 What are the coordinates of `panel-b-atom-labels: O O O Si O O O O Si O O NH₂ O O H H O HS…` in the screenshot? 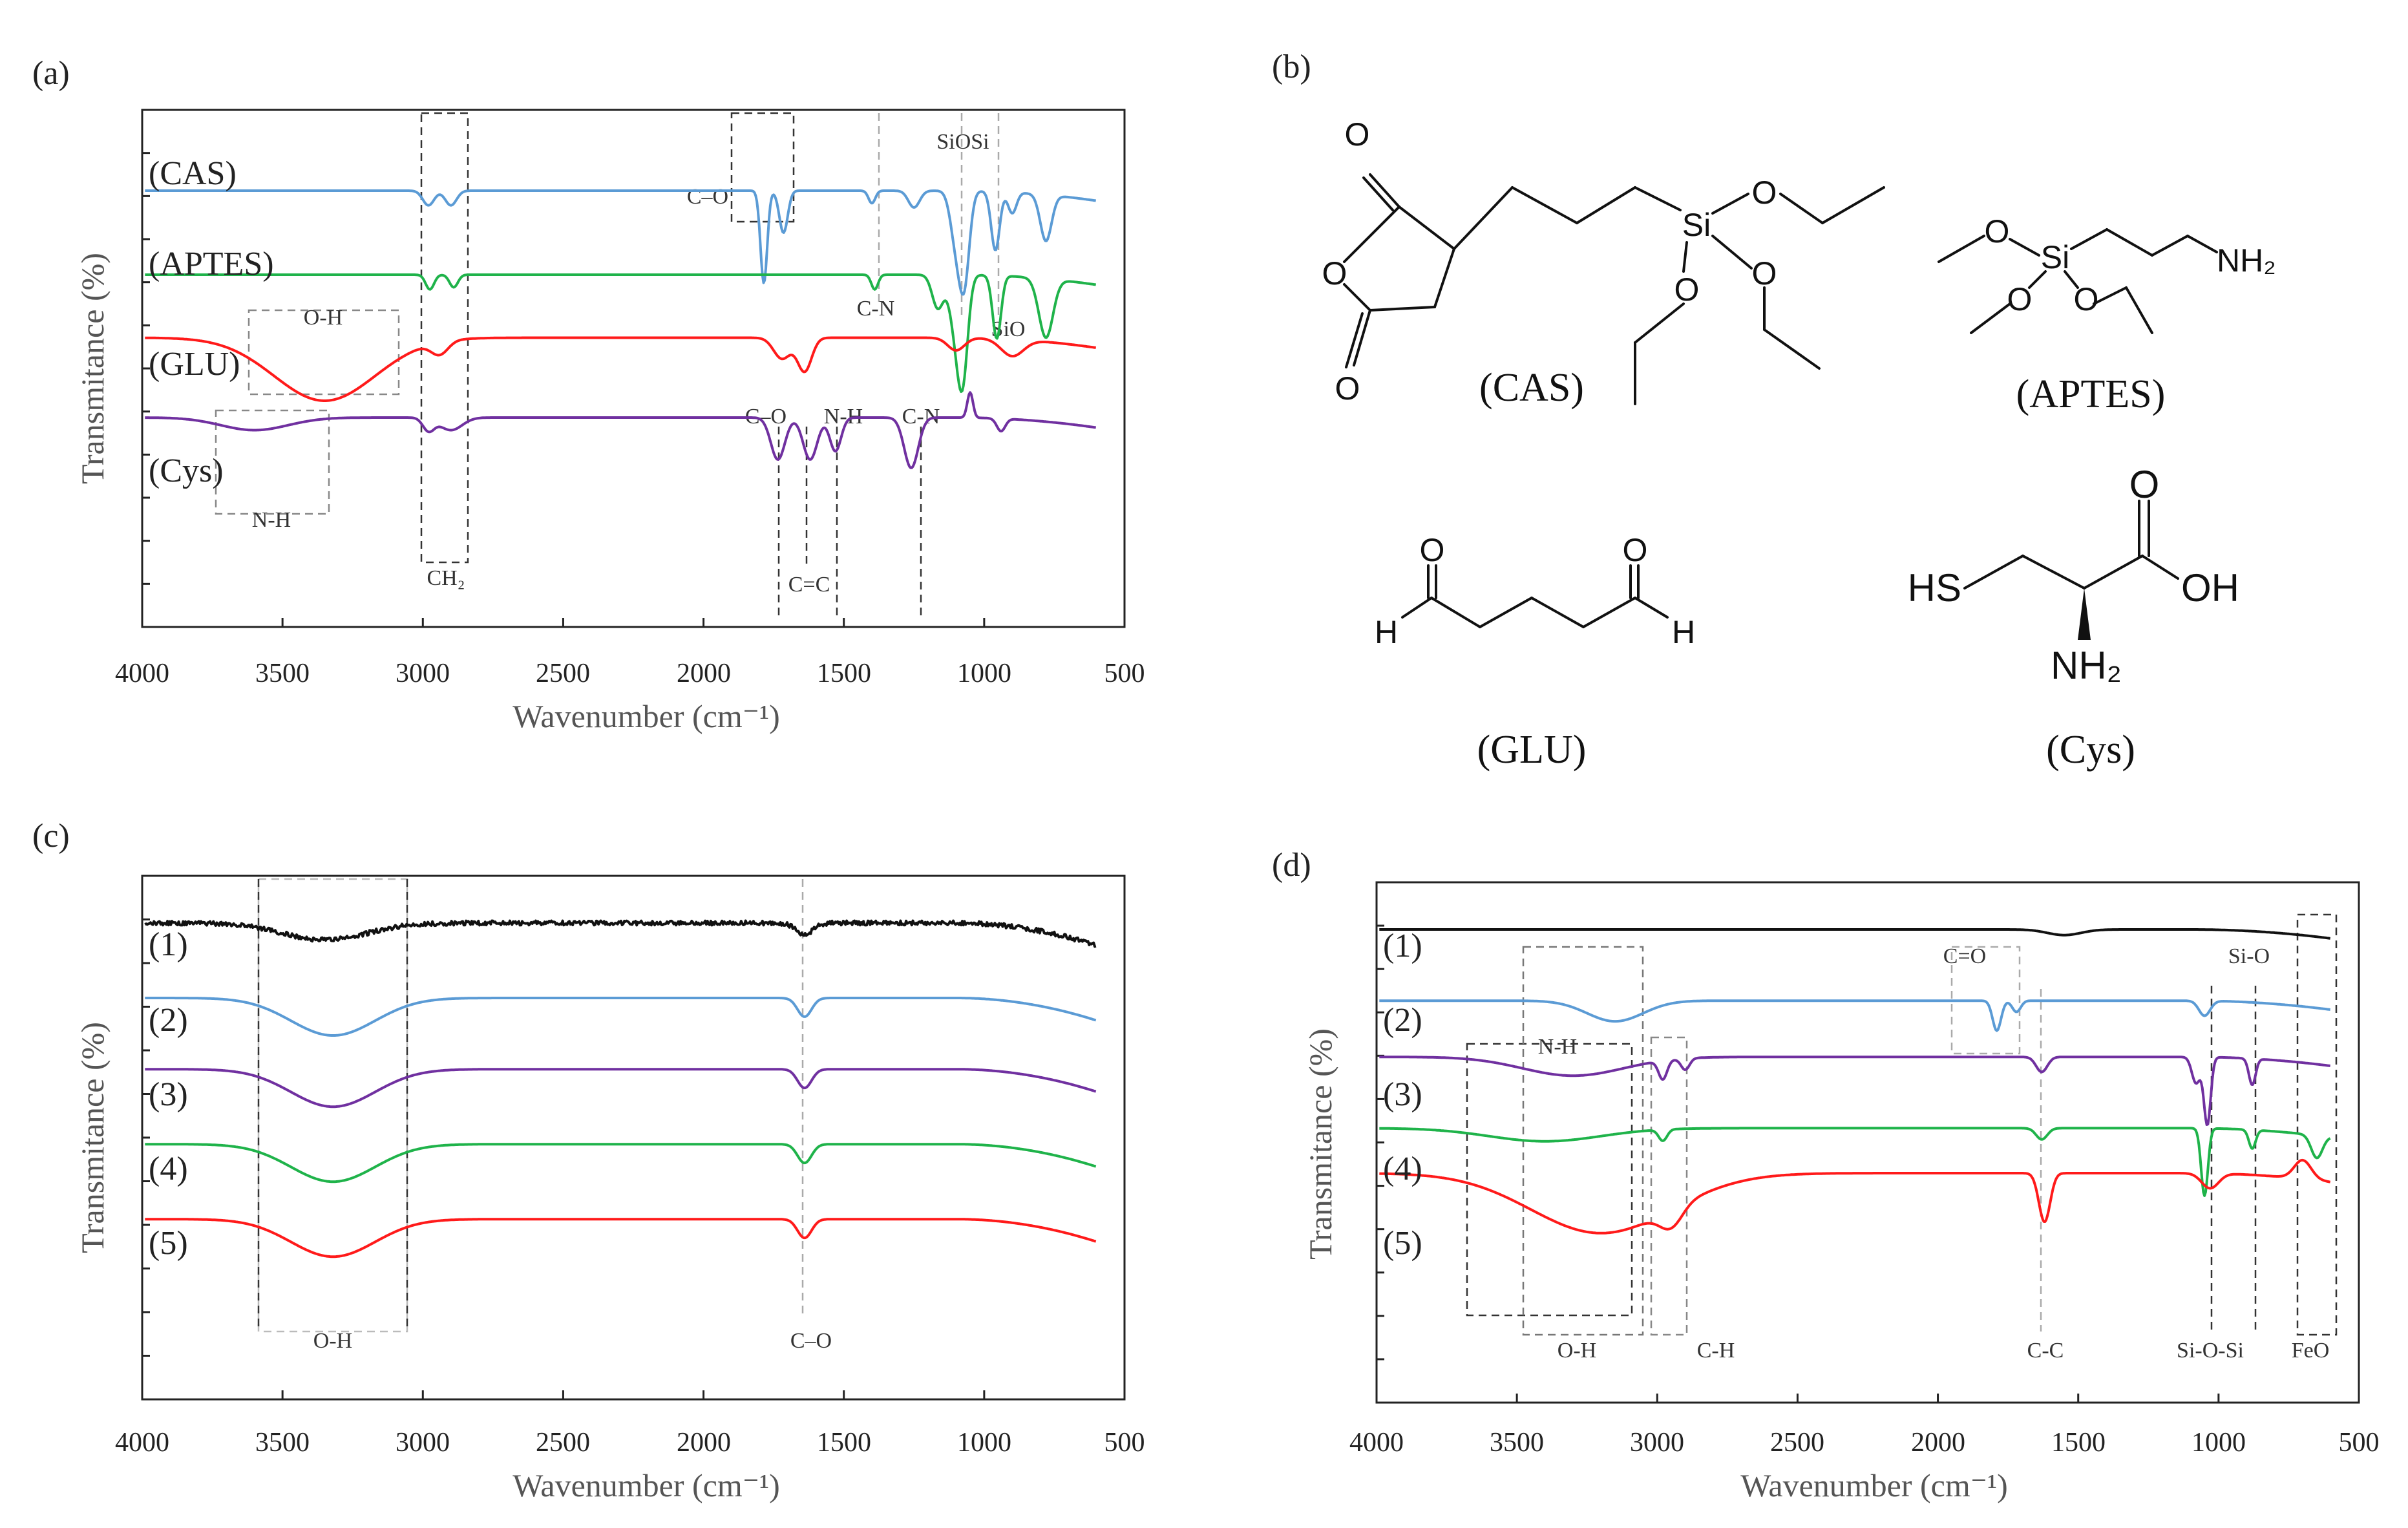 It's located at (1799, 401).